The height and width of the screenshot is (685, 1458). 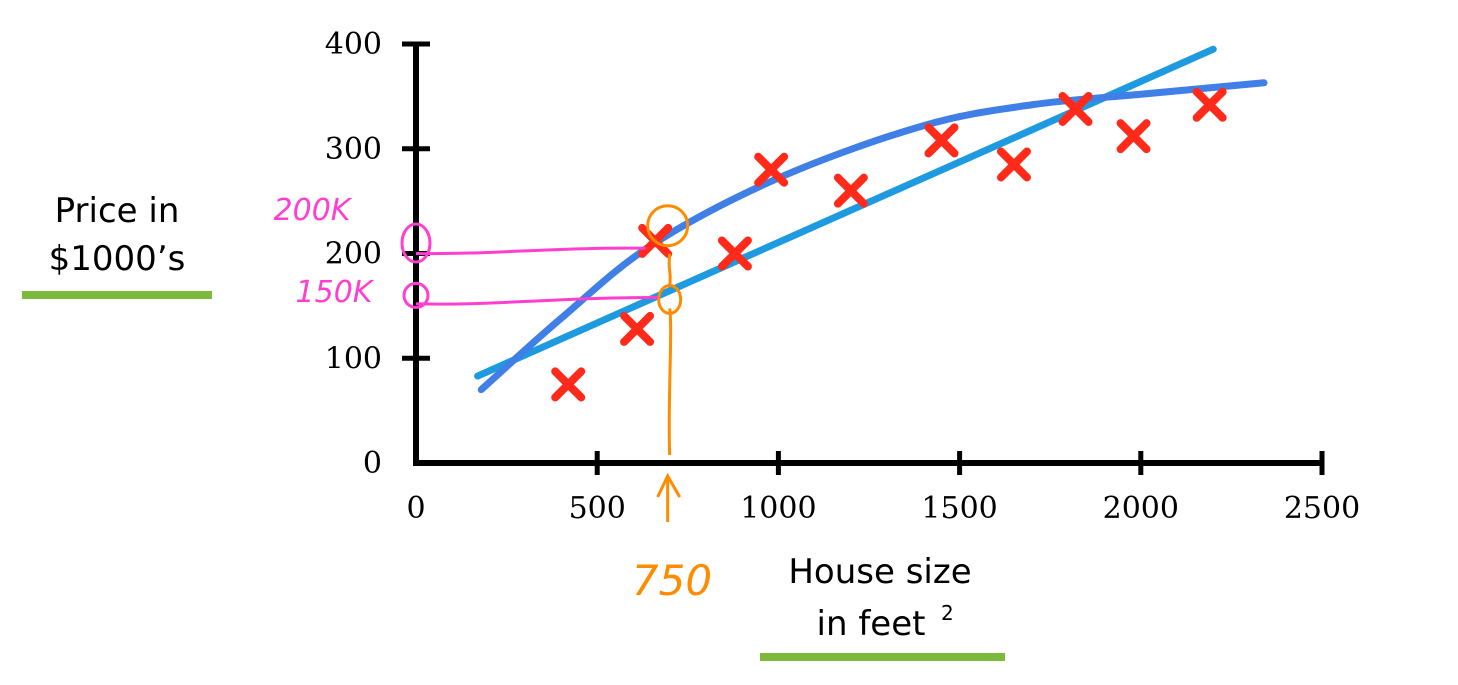 What do you see at coordinates (879, 572) in the screenshot?
I see `x-axis-label-line1: House size` at bounding box center [879, 572].